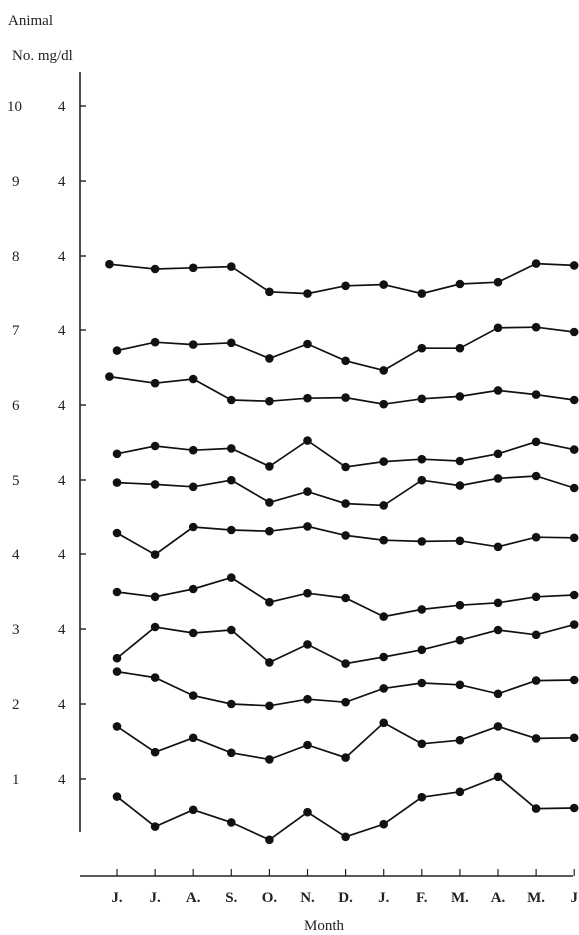 Image resolution: width=579 pixels, height=935 pixels. What do you see at coordinates (16, 406) in the screenshot?
I see `y-tick-animal: 6` at bounding box center [16, 406].